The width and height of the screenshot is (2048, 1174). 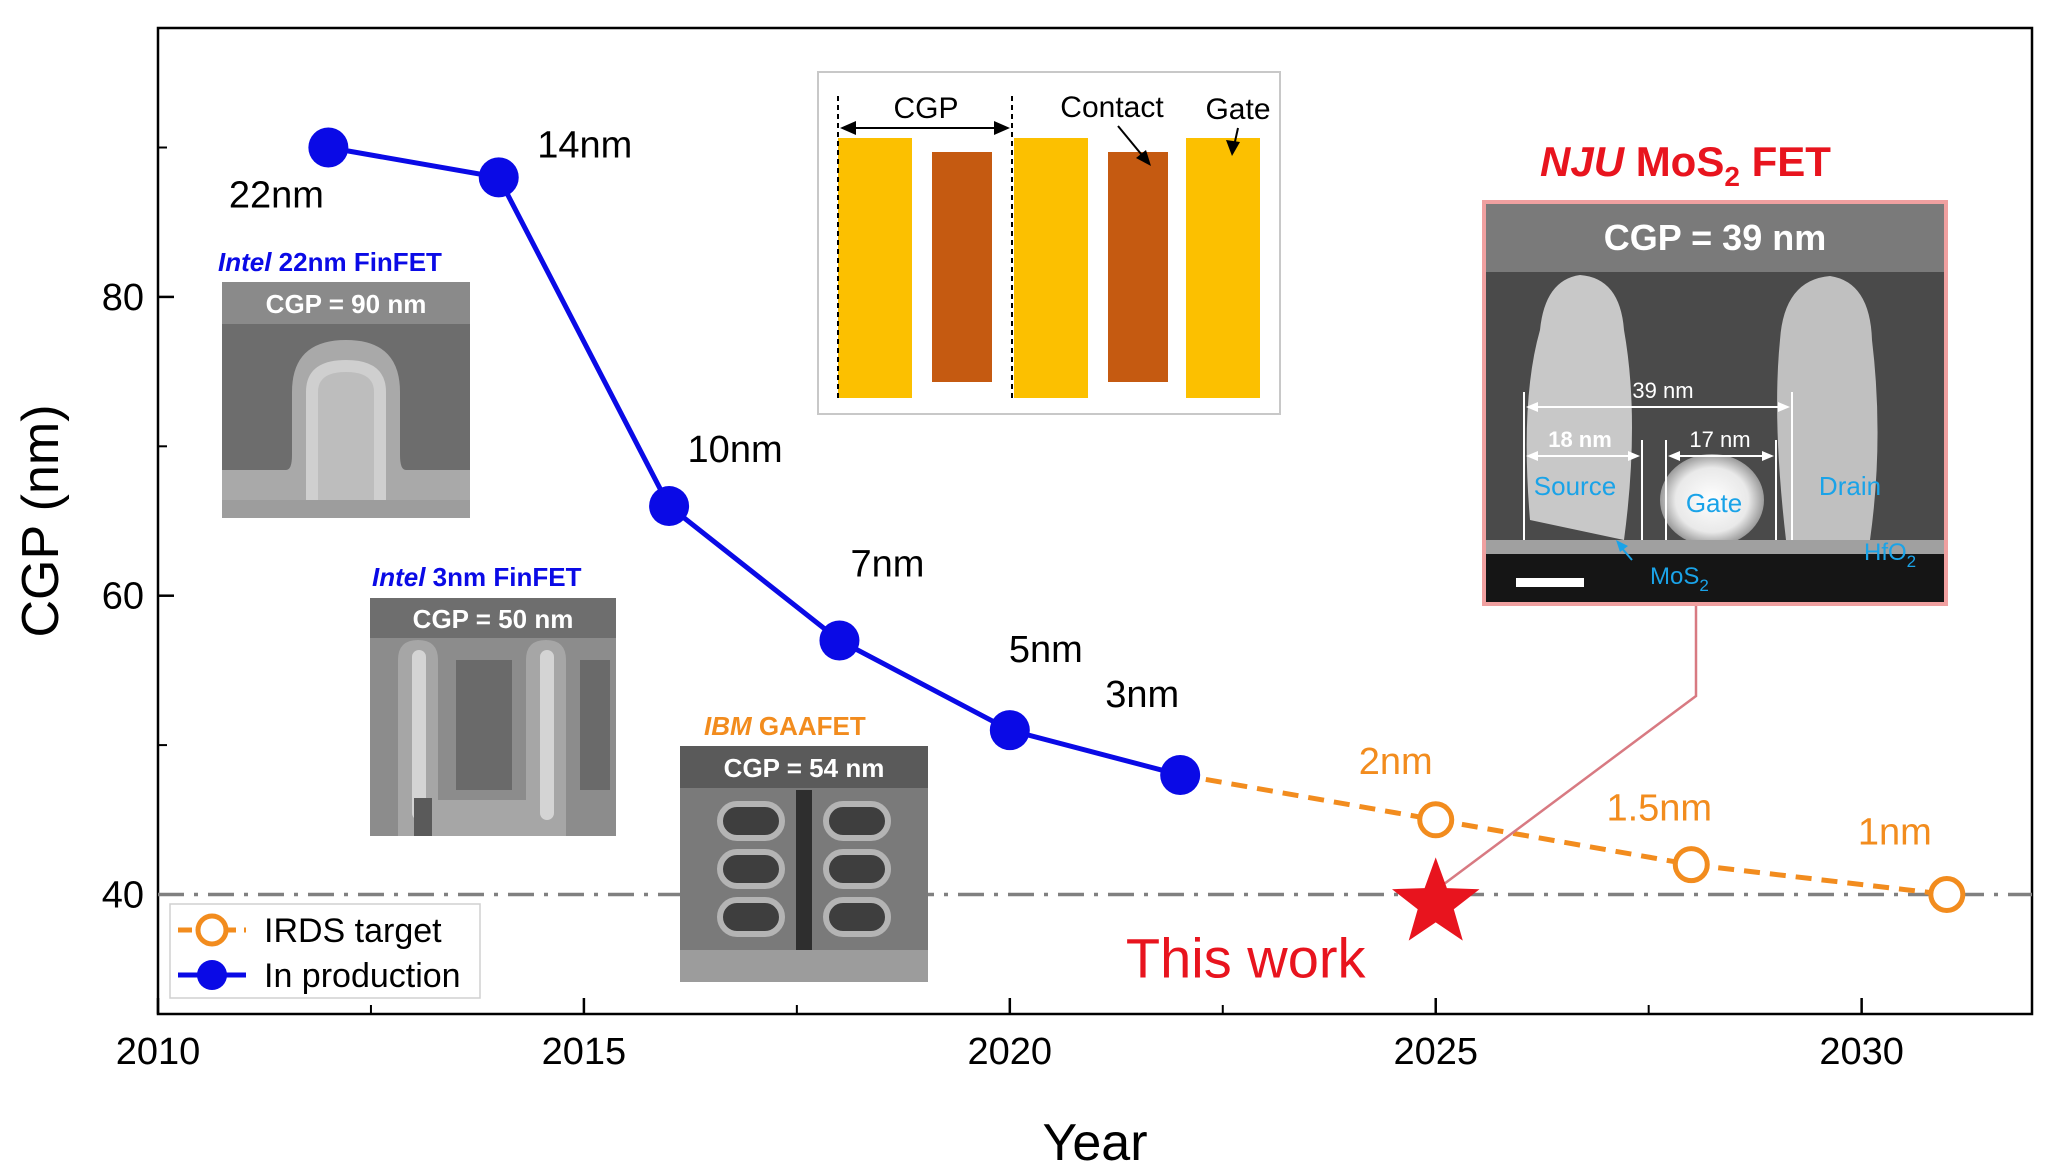 I want to click on x-tick-label: 2010, so click(x=158, y=1052).